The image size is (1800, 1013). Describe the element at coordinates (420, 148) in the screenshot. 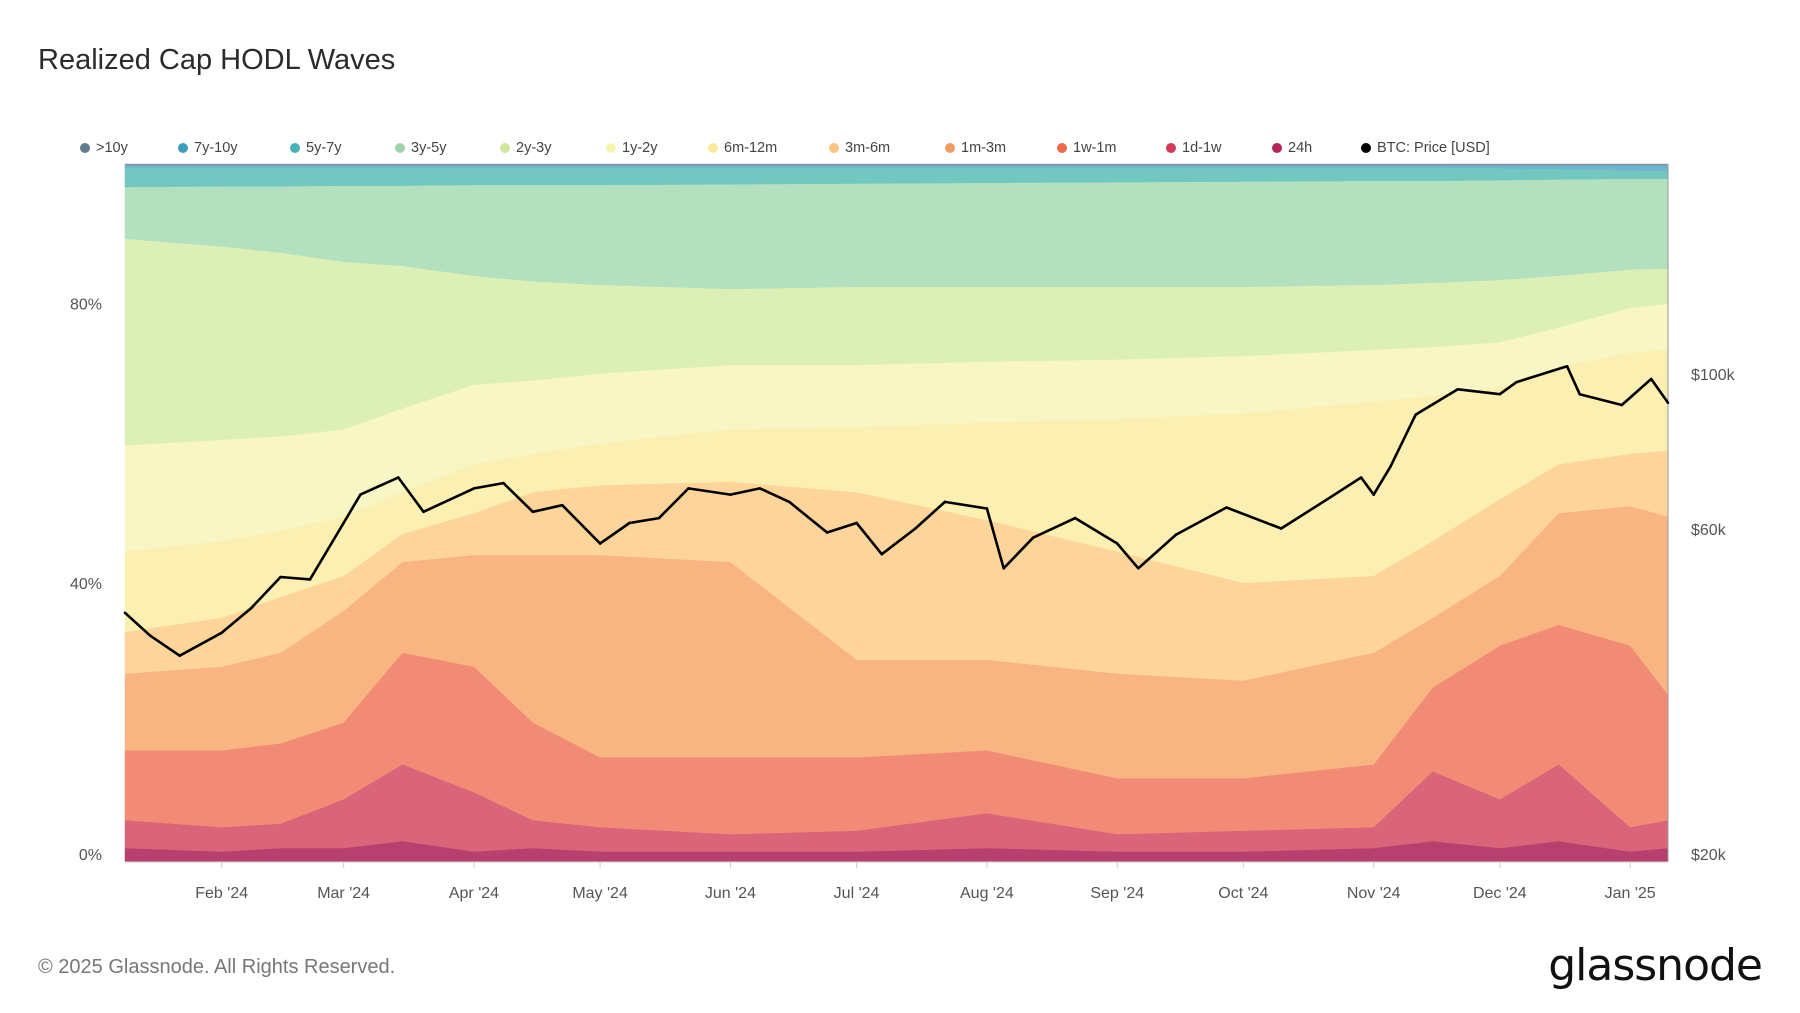

I see `legend-item: 3y-5y` at that location.